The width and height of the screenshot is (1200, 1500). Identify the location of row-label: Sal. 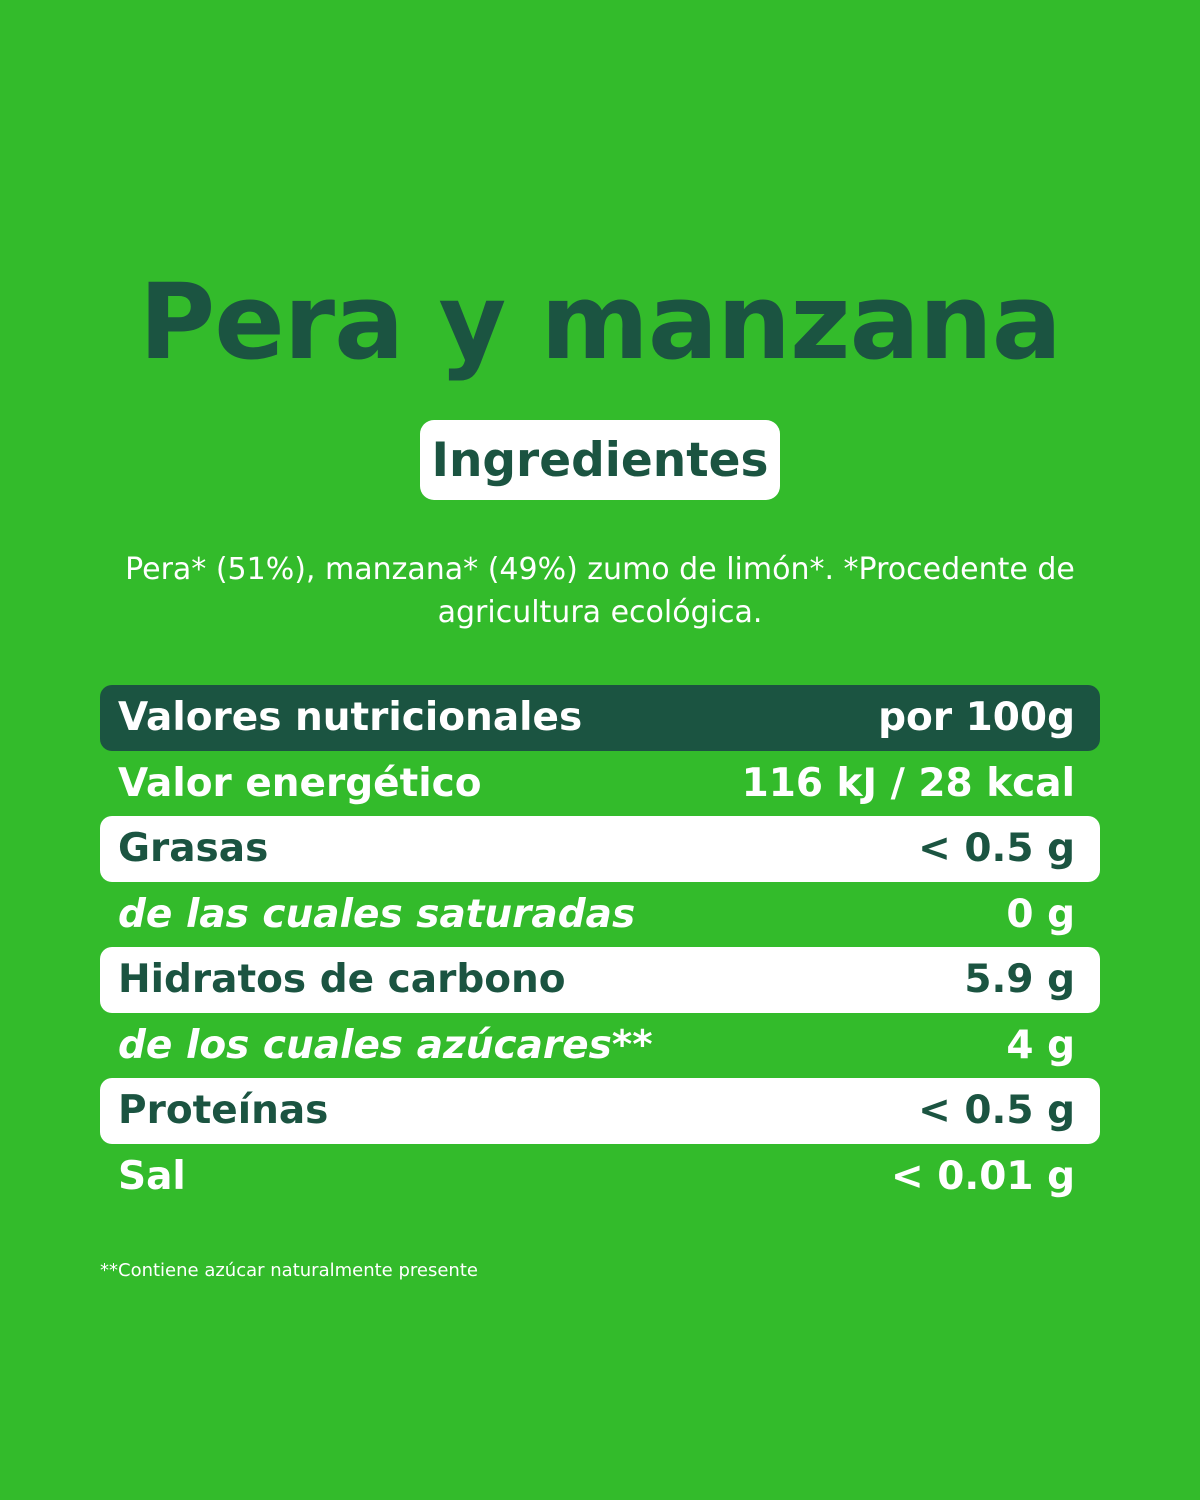
(152, 1176).